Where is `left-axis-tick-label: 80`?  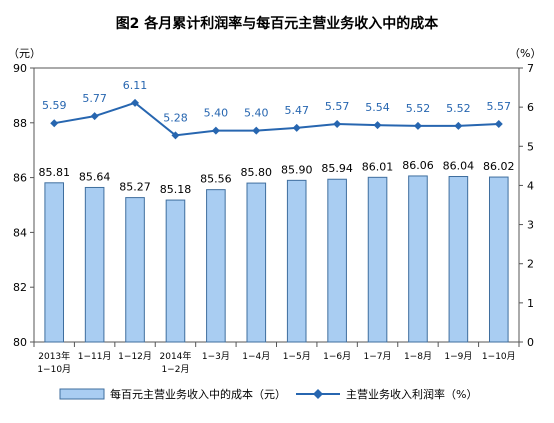 left-axis-tick-label: 80 is located at coordinates (20, 342).